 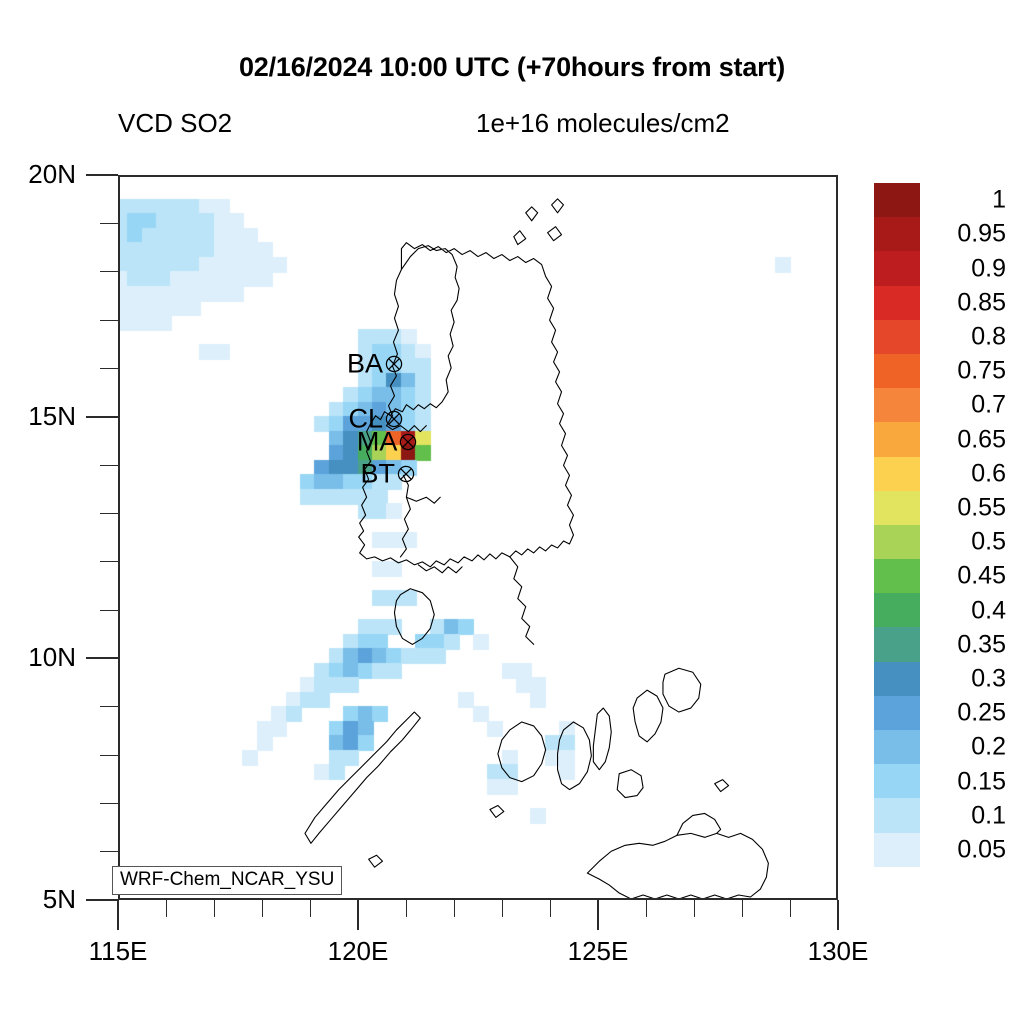 I want to click on x-axis-label: 130E, so click(x=838, y=951).